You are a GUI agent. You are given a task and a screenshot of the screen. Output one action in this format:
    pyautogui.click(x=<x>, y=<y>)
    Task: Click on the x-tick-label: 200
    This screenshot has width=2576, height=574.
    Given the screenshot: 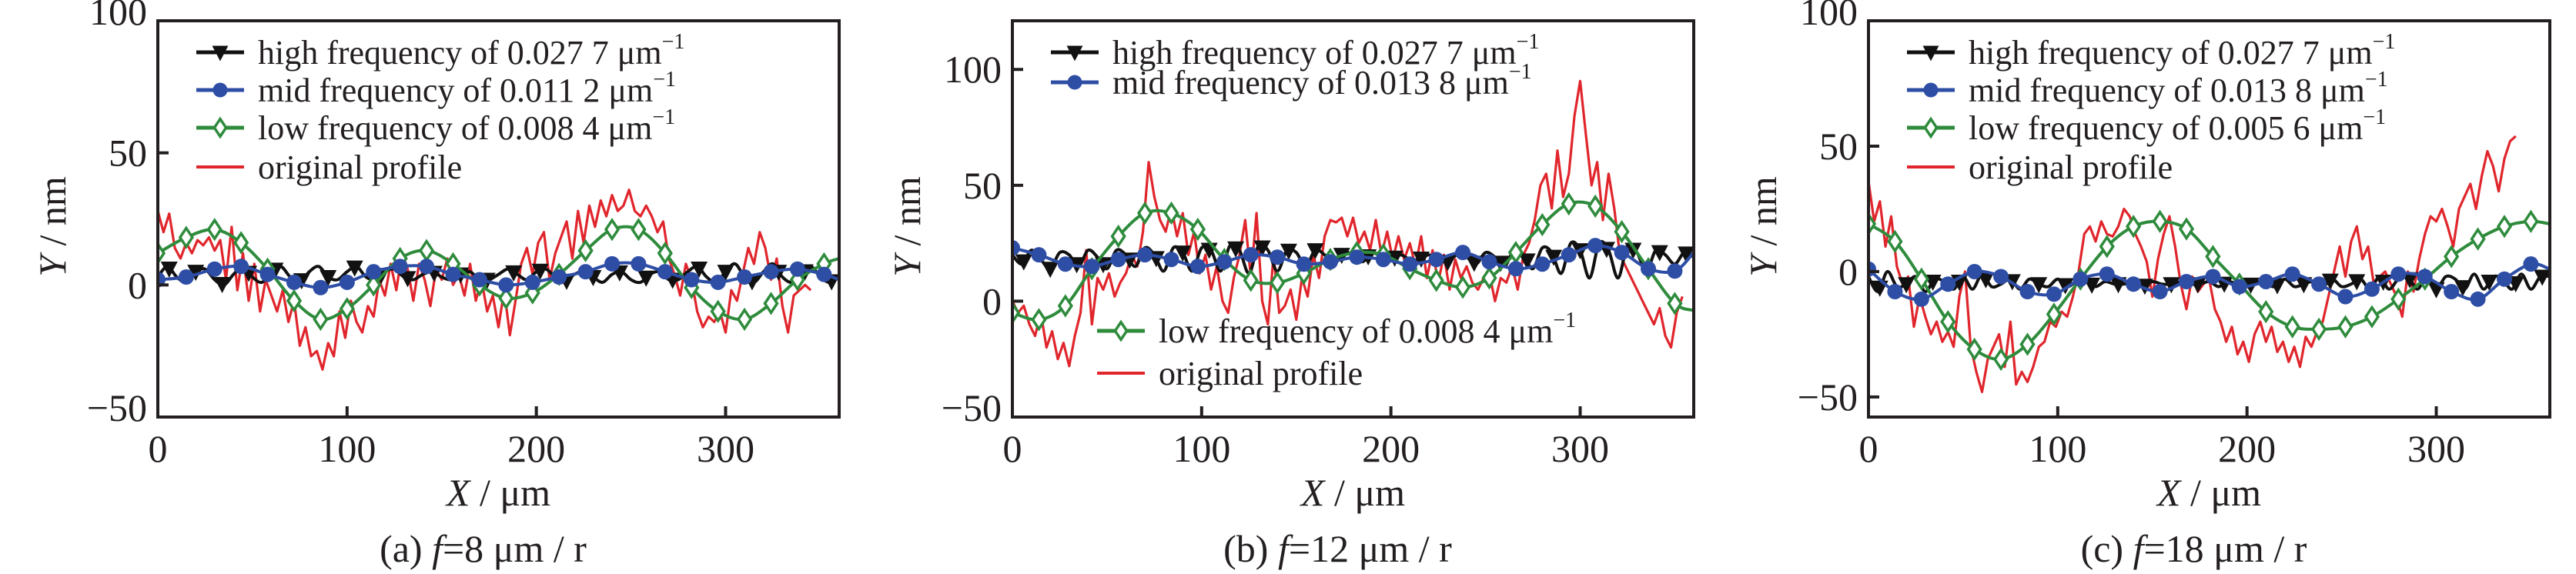 What is the action you would take?
    pyautogui.click(x=536, y=448)
    